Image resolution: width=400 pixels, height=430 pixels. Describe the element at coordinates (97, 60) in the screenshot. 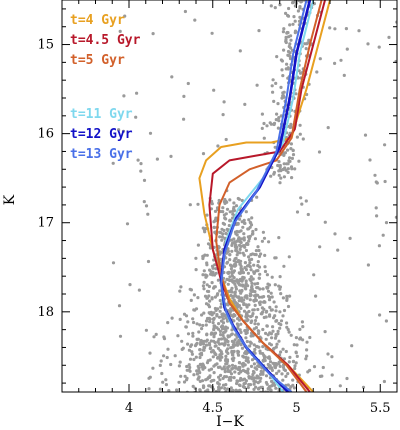

I see `legend-entry-3: t=5 Gyr` at that location.